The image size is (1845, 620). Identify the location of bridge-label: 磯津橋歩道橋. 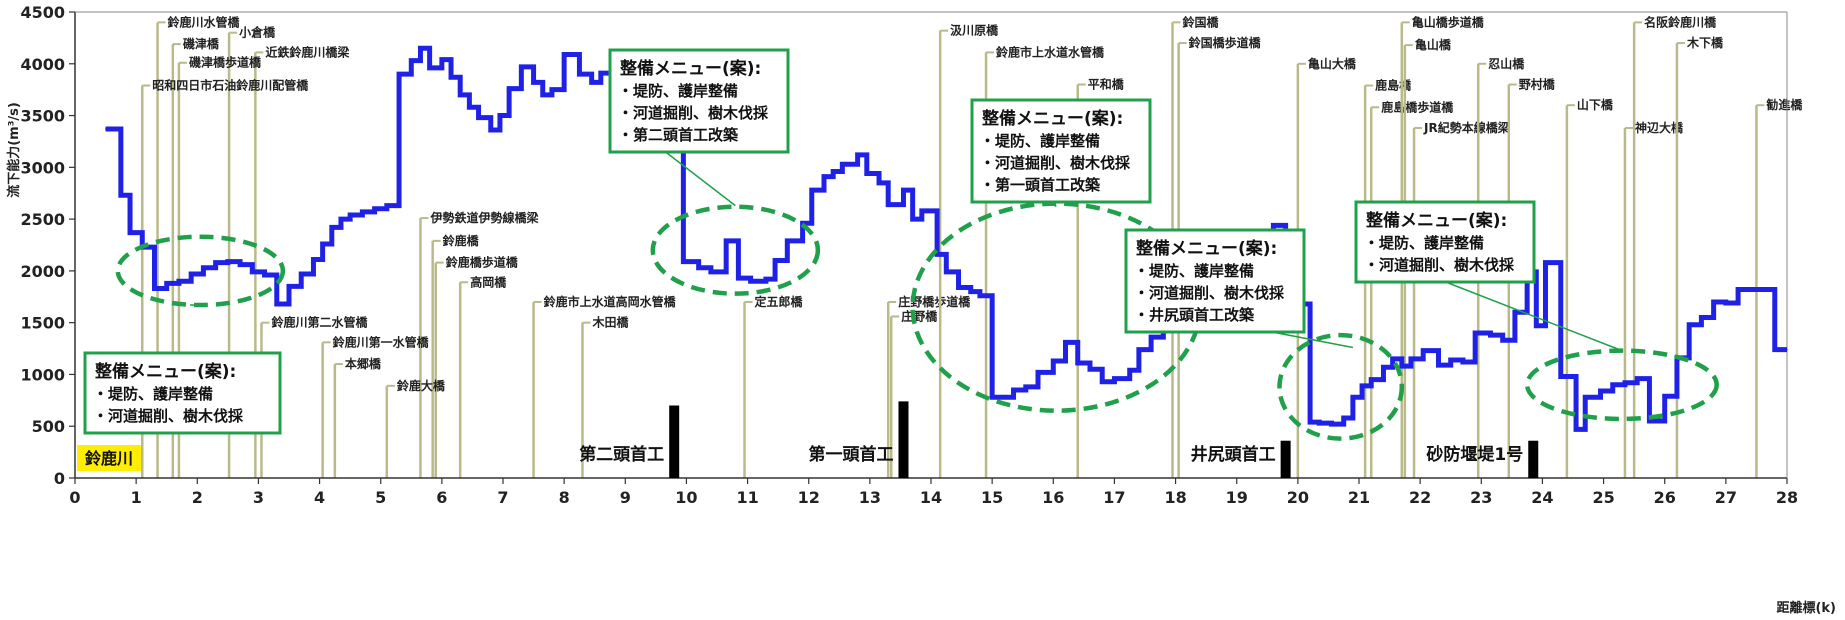
(225, 62).